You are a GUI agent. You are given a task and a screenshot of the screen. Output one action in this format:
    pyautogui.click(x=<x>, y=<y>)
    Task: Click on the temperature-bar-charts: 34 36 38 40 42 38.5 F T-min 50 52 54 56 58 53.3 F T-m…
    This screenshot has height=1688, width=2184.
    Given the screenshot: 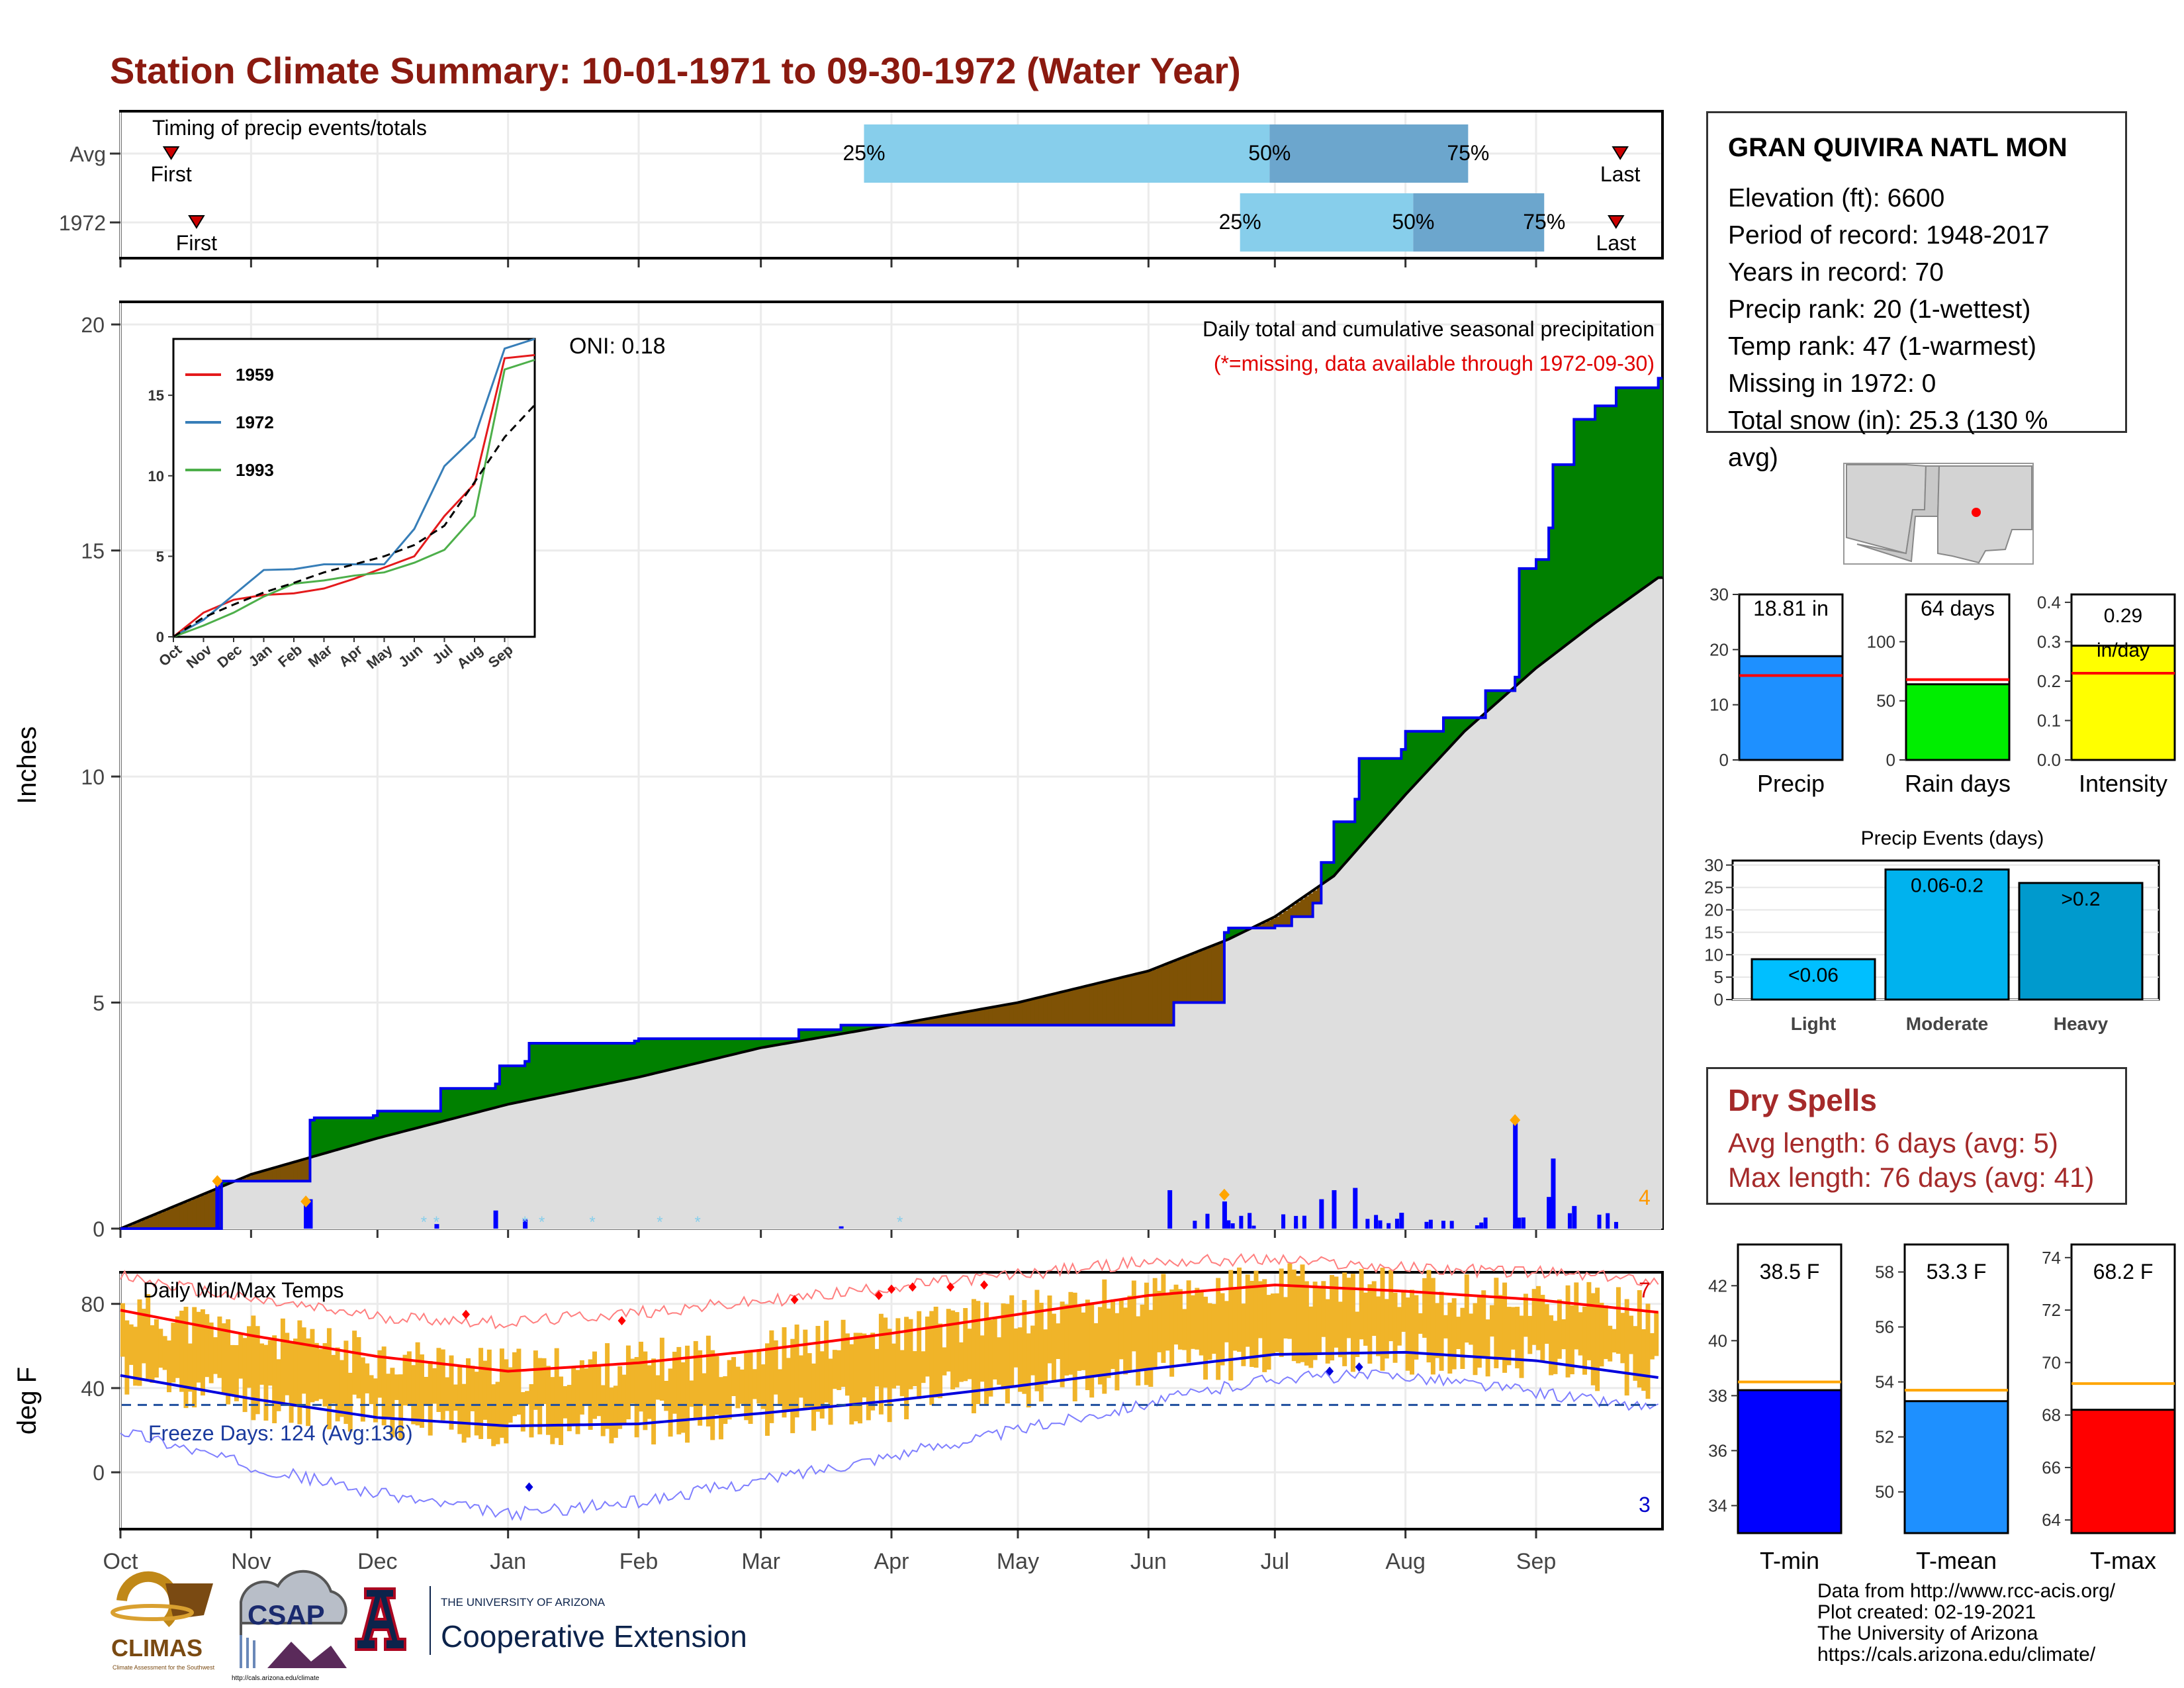 What is the action you would take?
    pyautogui.click(x=1942, y=1408)
    